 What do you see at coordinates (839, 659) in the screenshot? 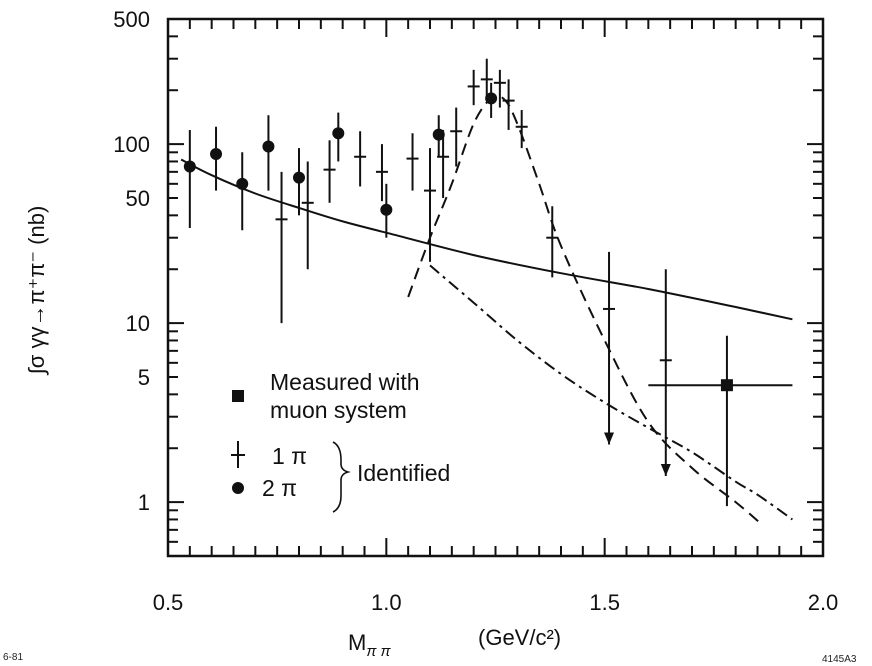
I see `corner-label-right: 4145A3` at bounding box center [839, 659].